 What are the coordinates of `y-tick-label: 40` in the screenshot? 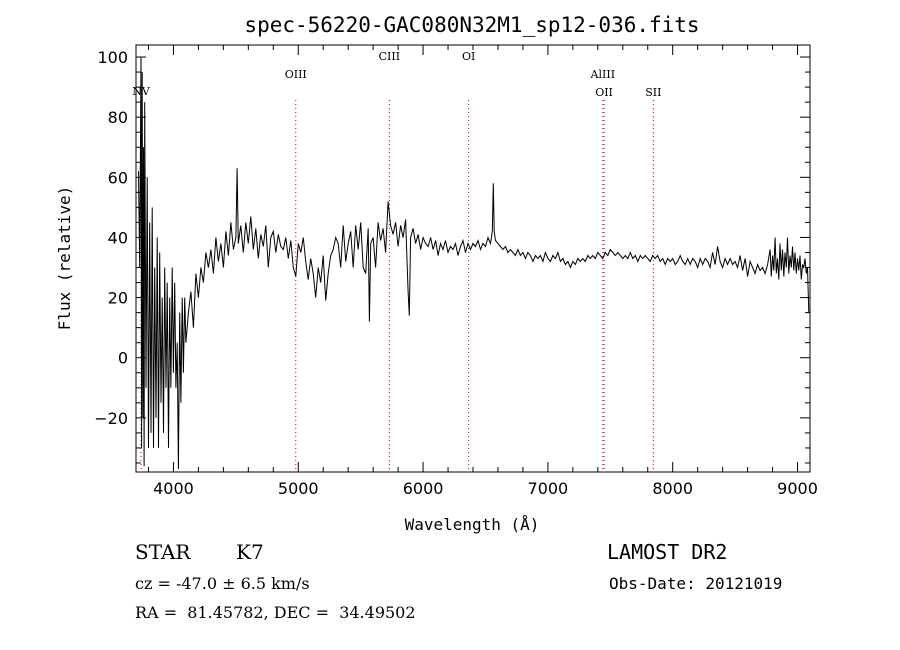 It's located at (118, 237).